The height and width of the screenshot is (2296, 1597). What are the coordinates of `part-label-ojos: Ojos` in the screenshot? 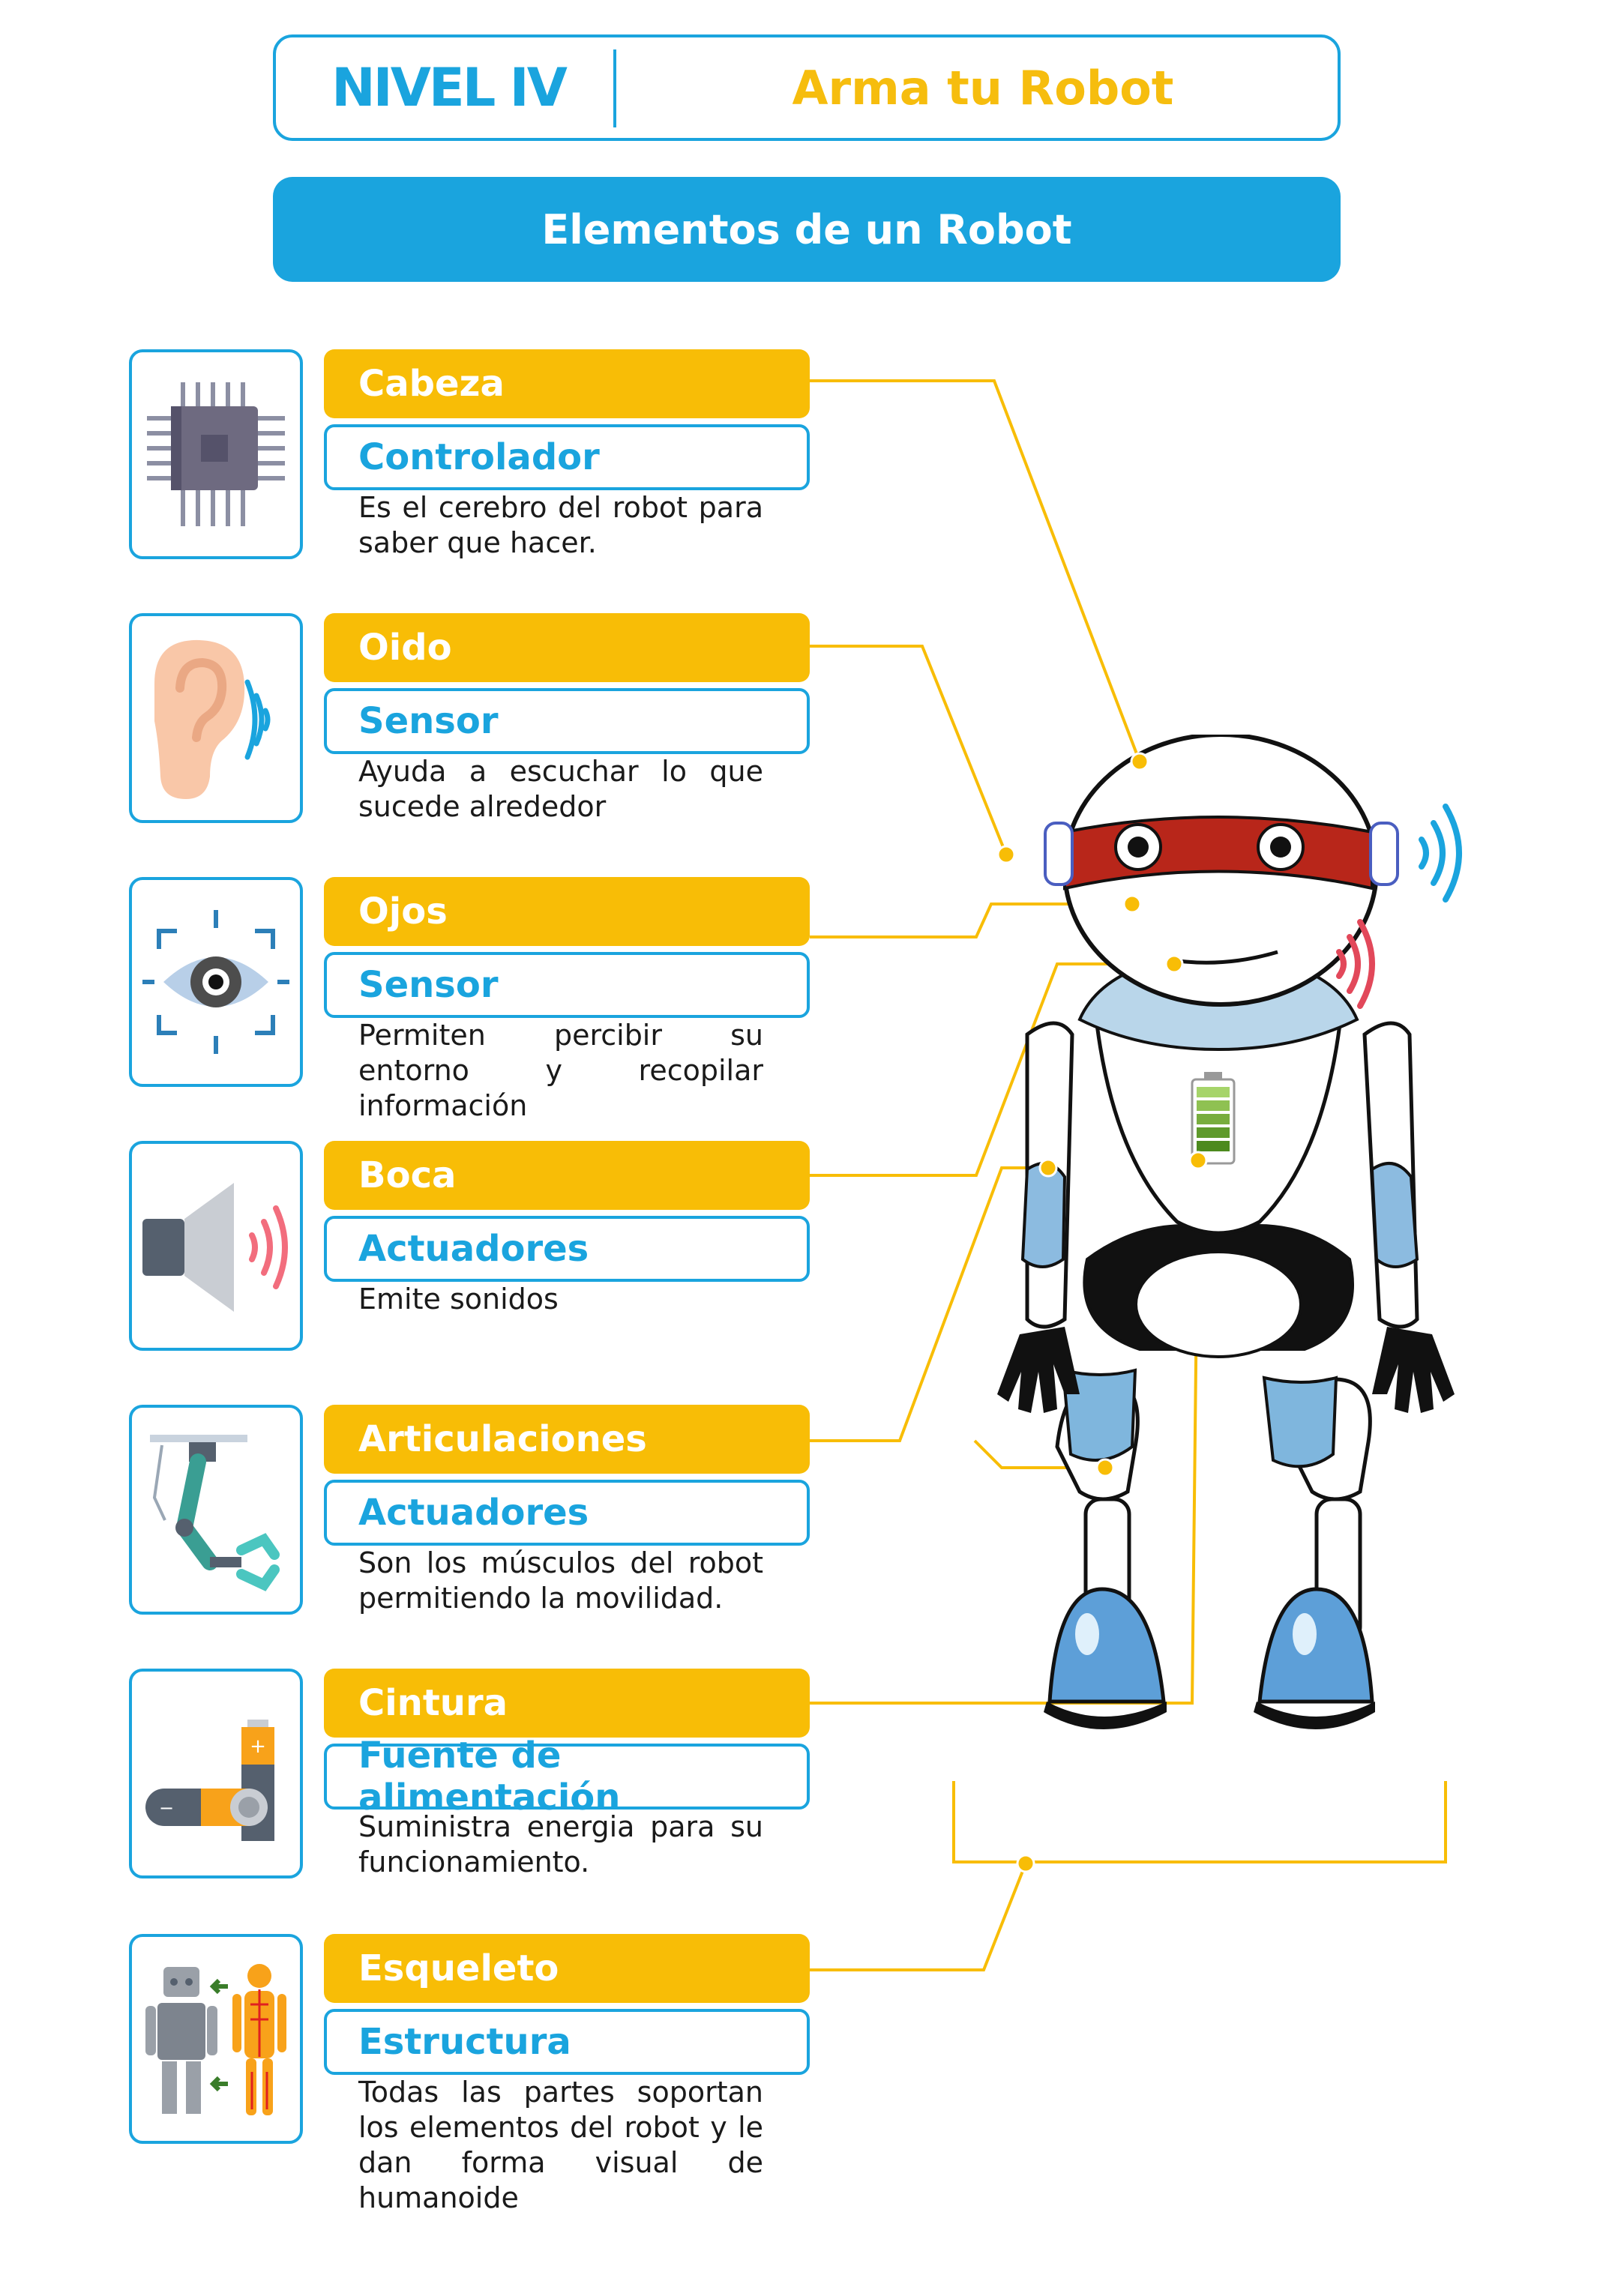 It's located at (567, 911).